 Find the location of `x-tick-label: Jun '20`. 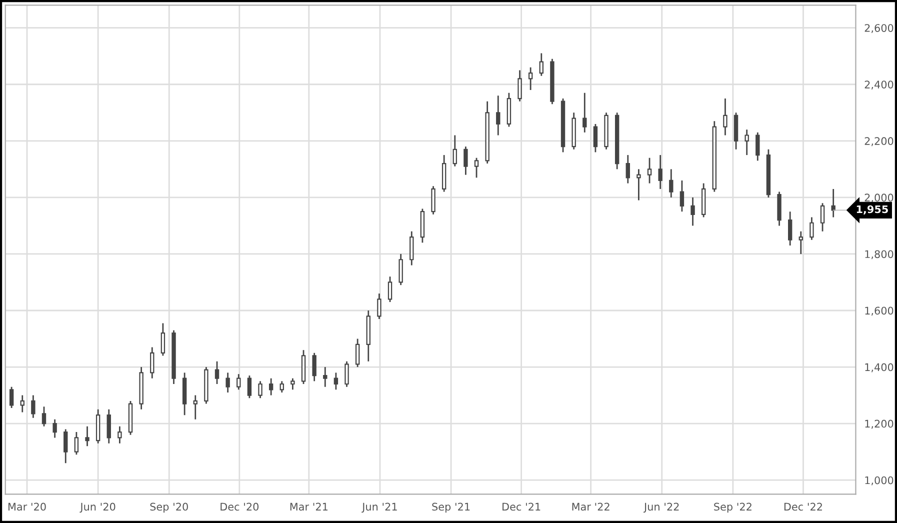

x-tick-label: Jun '20 is located at coordinates (98, 507).